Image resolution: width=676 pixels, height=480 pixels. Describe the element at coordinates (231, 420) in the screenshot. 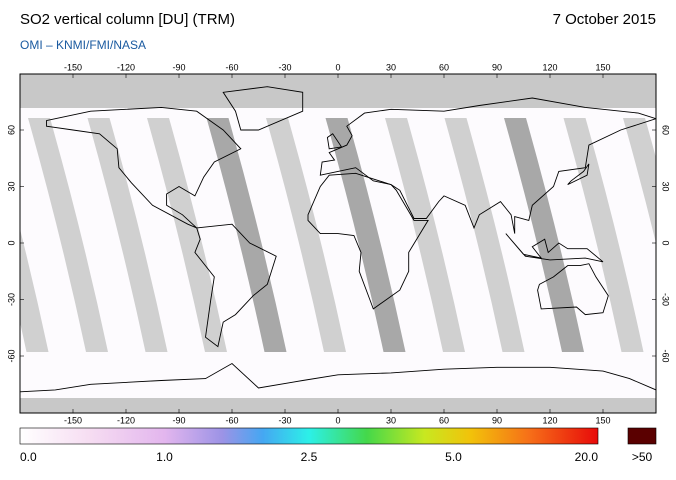

I see `lon-tick-label-bottom: -60` at that location.